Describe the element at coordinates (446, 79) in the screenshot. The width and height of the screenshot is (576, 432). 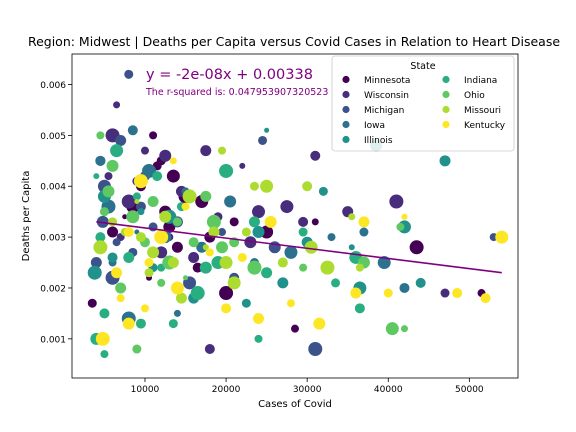
I see `legend-marker-indiana` at that location.